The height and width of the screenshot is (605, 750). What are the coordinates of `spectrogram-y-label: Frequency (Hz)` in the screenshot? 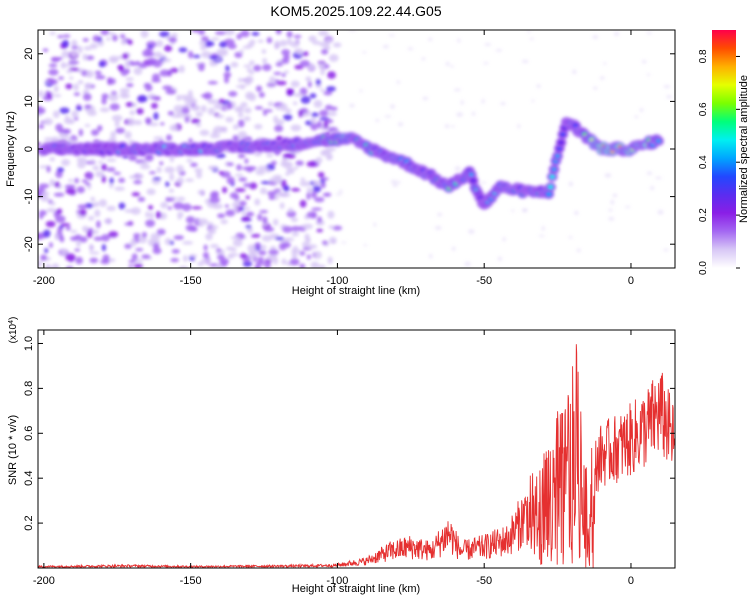 It's located at (11, 149).